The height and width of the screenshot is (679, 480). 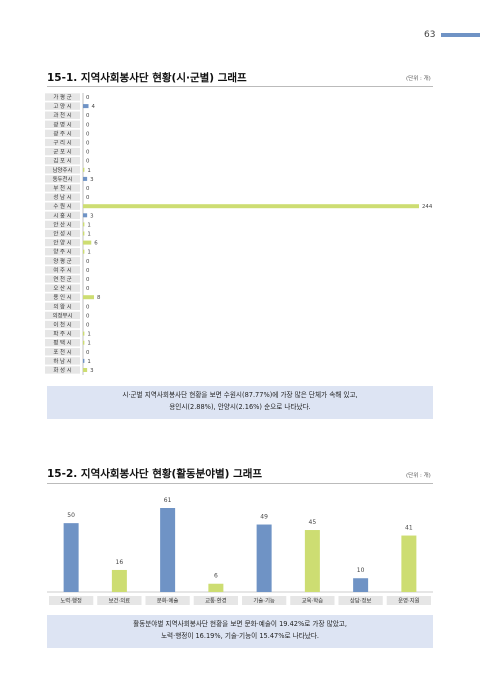 I want to click on data-label: 244, so click(x=427, y=207).